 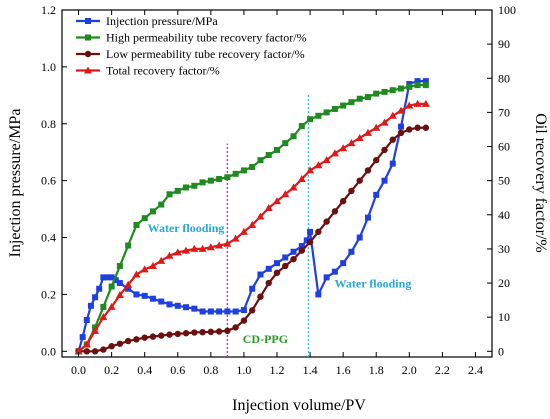 What do you see at coordinates (162, 21) in the screenshot?
I see `legend-label: Injection pressure/MPa` at bounding box center [162, 21].